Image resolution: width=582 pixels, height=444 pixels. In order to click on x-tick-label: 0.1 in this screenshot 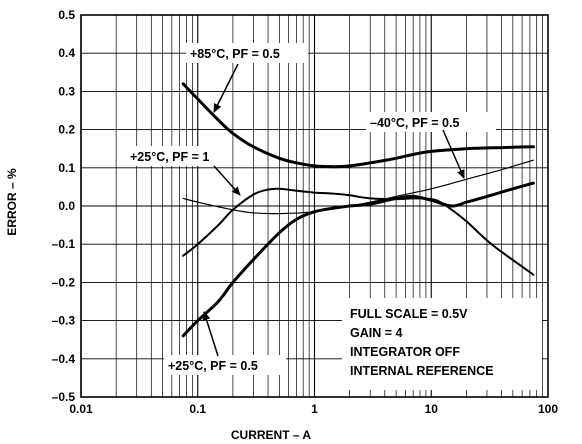, I will do `click(197, 409)`.